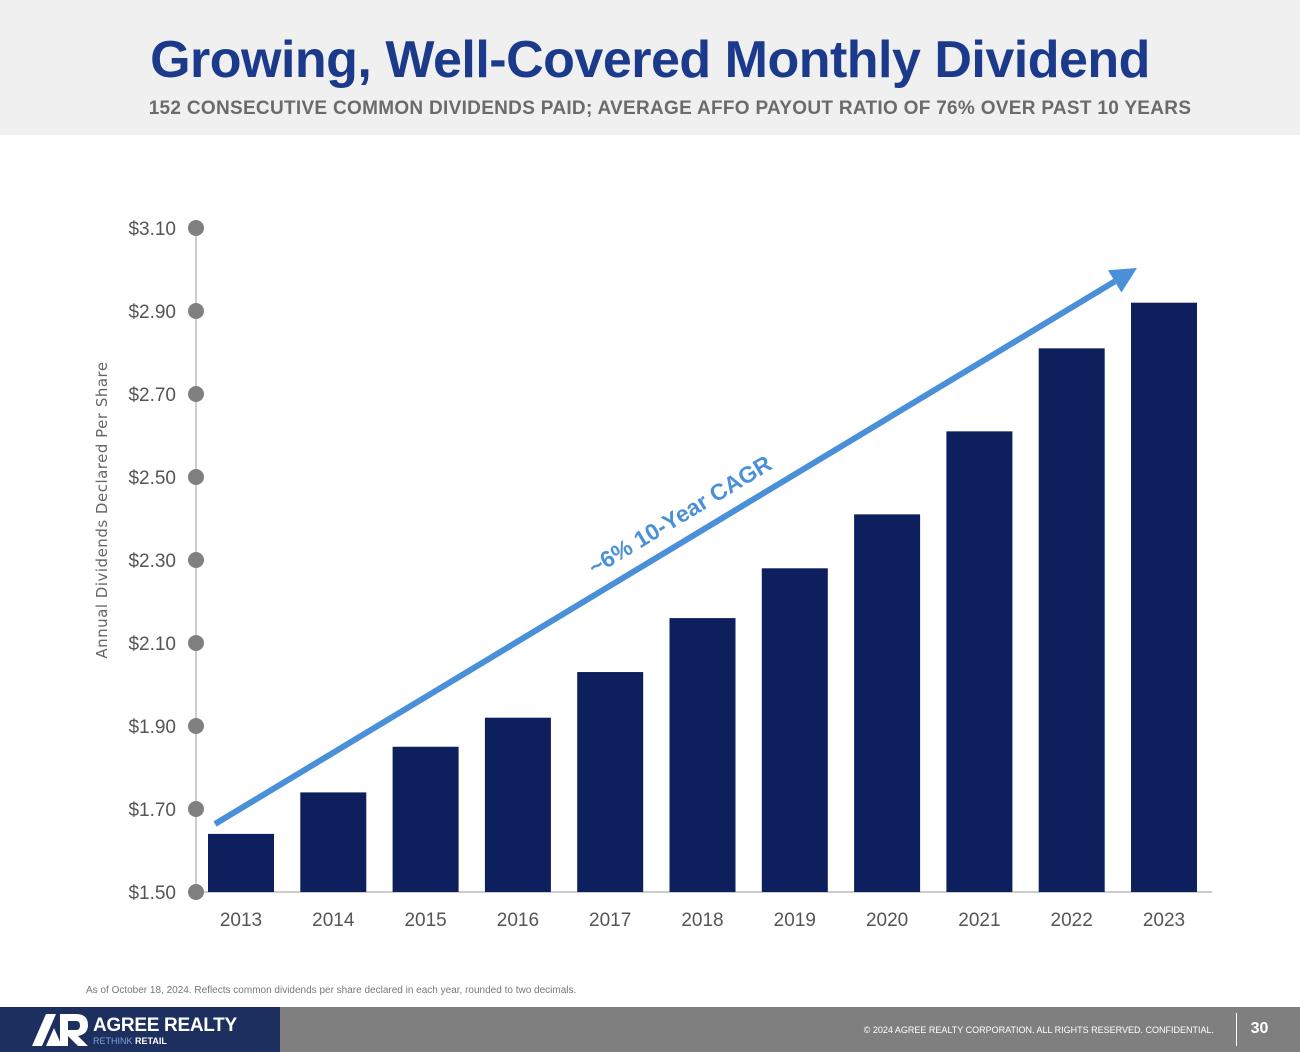 This screenshot has height=1052, width=1300. Describe the element at coordinates (650, 60) in the screenshot. I see `page-title: Growing, Well-Covered Monthly Dividend` at that location.